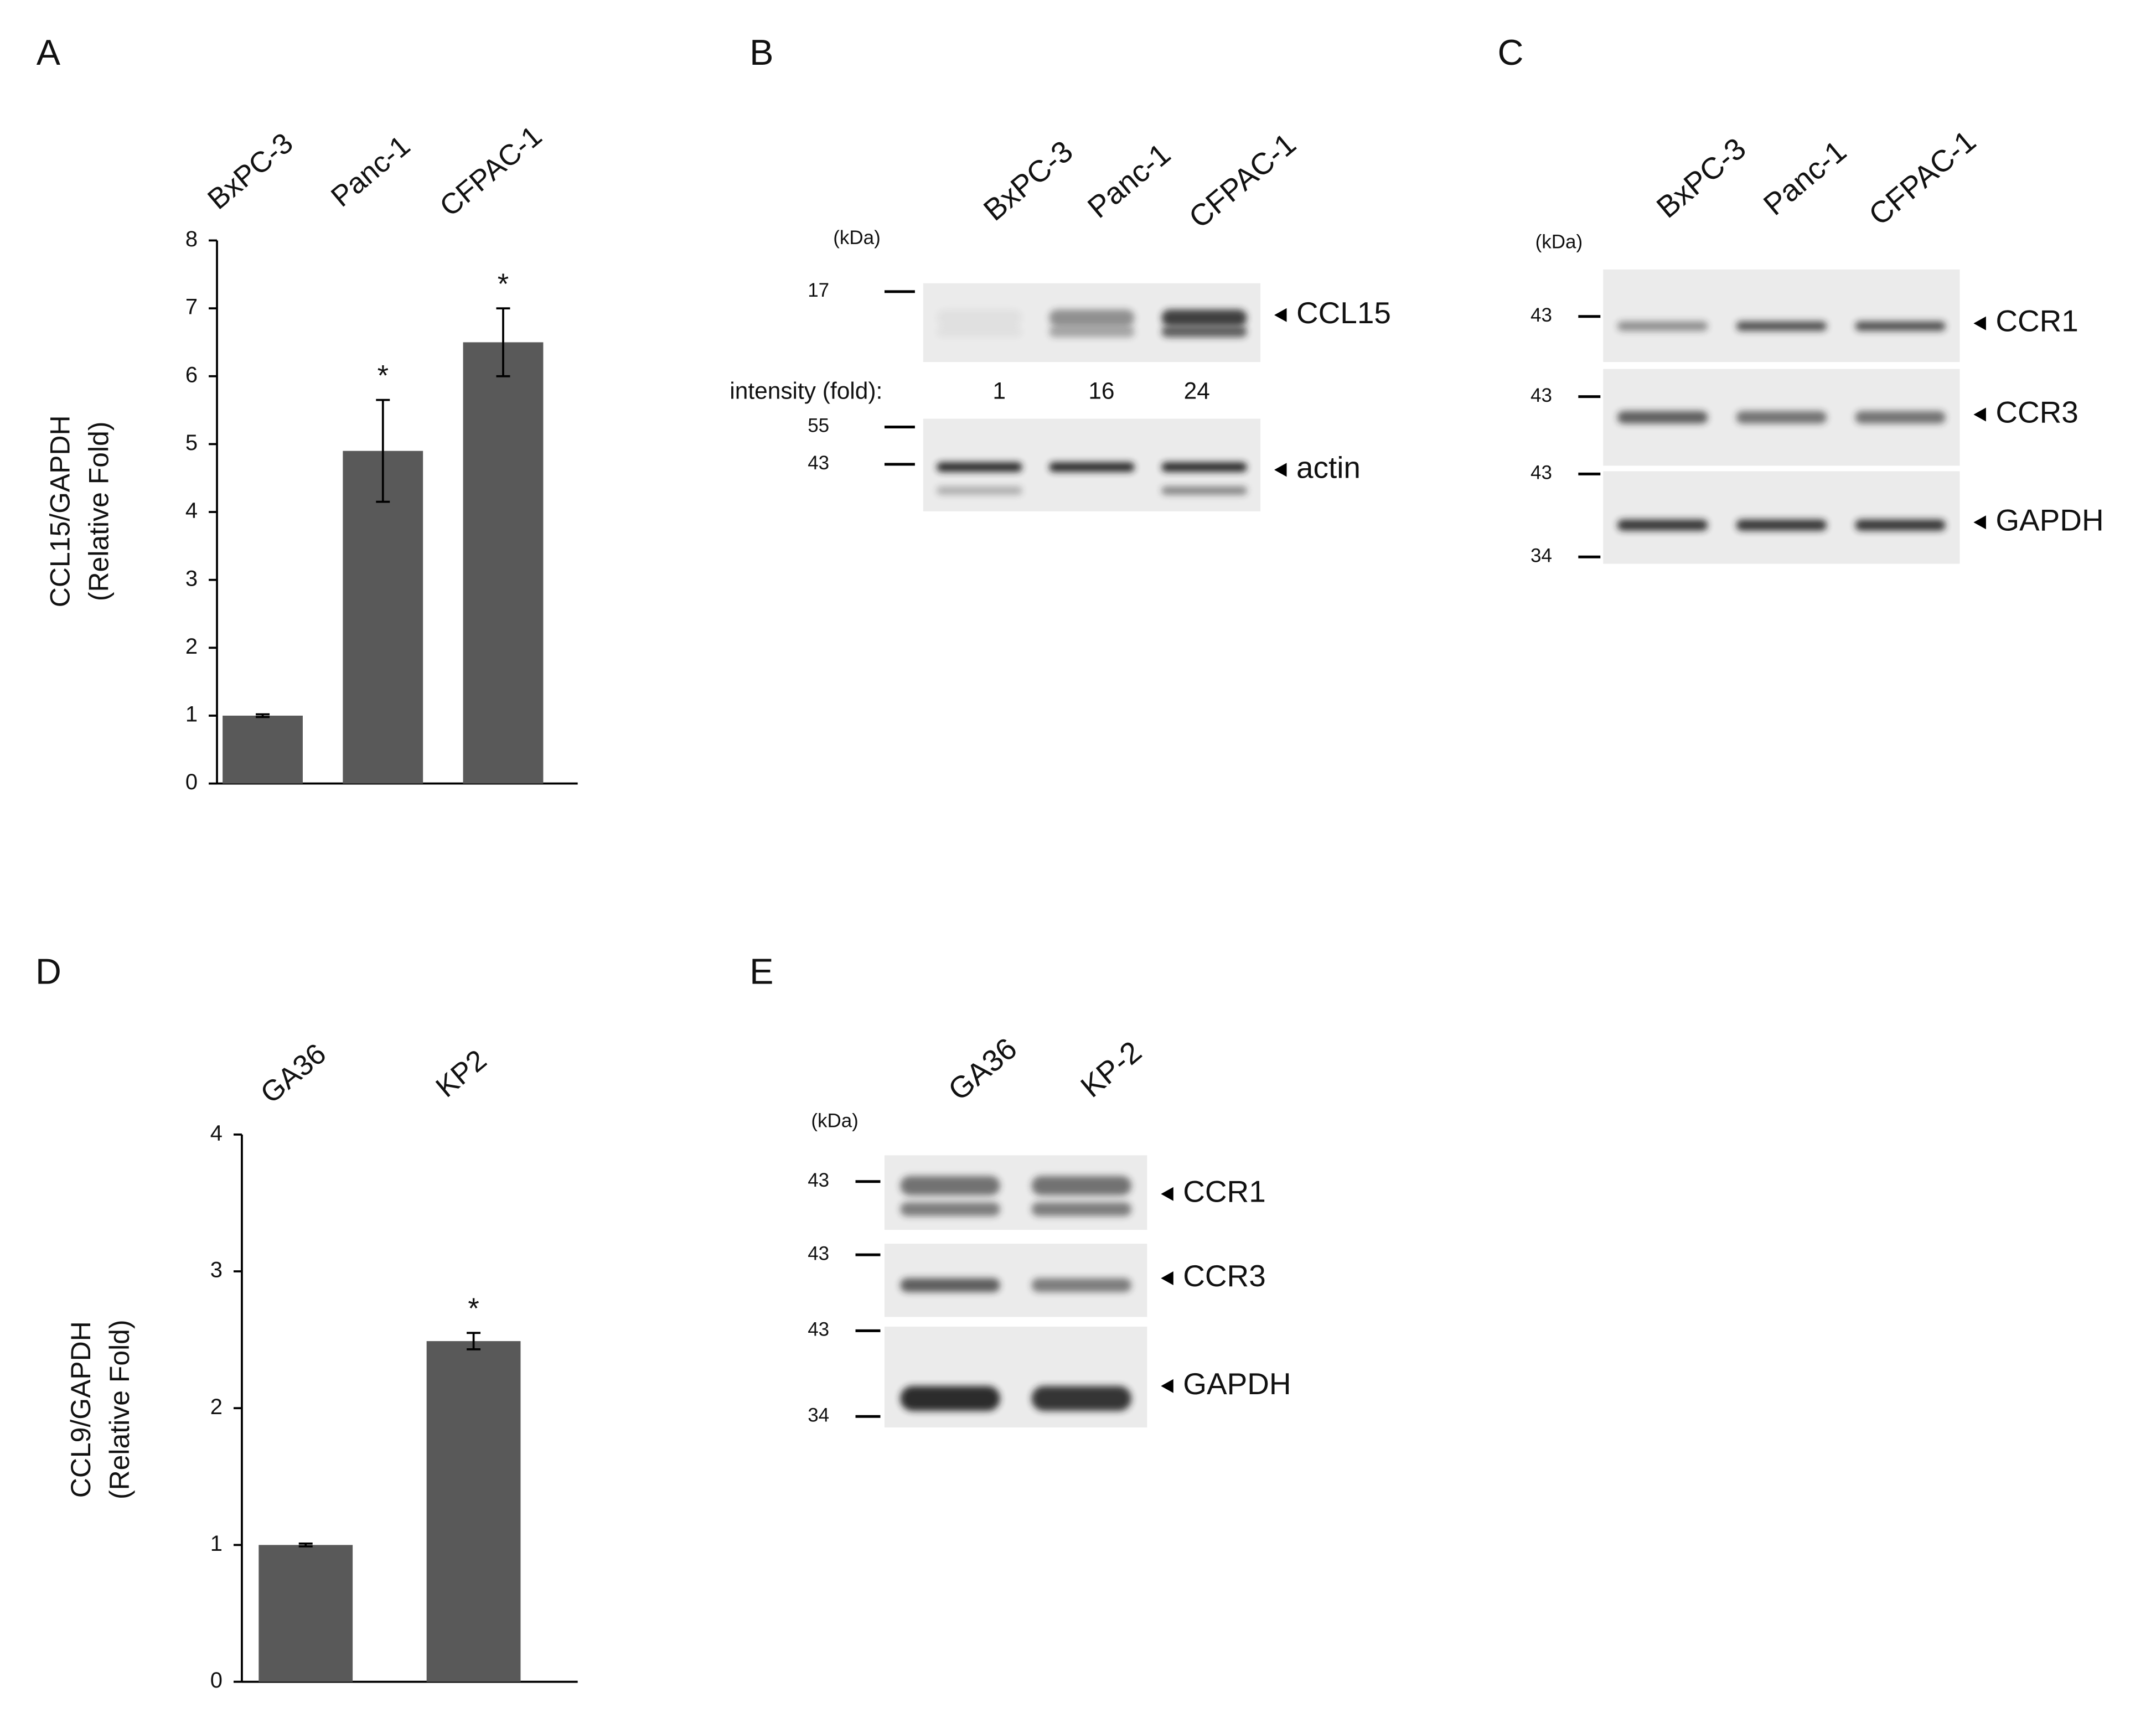  I want to click on y-axis-label: CCL15/GAPDH, so click(60, 511).